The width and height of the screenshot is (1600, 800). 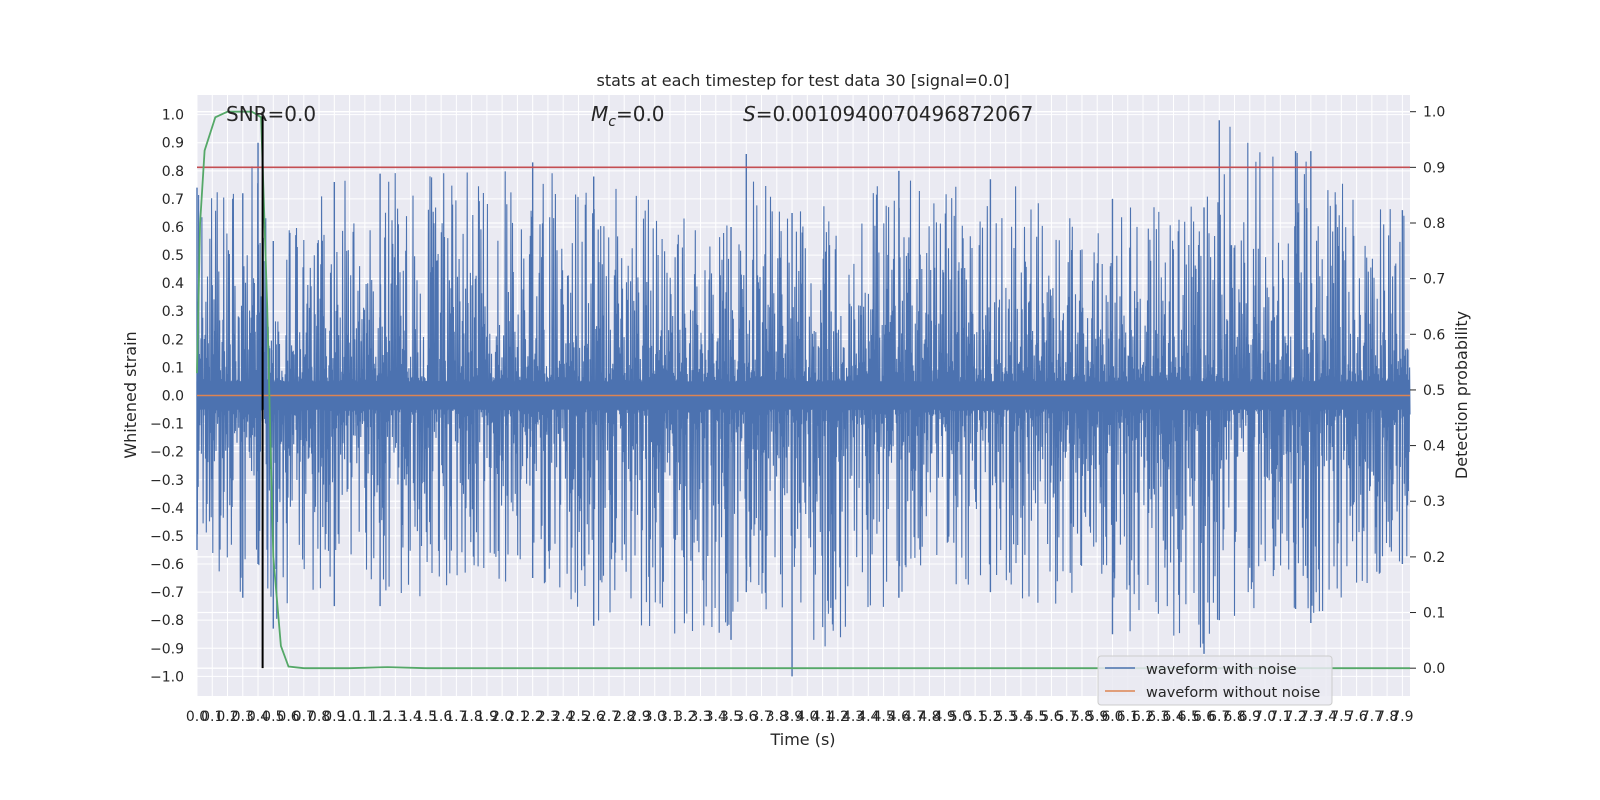 What do you see at coordinates (1402, 717) in the screenshot?
I see `x-tick-label: 7.9` at bounding box center [1402, 717].